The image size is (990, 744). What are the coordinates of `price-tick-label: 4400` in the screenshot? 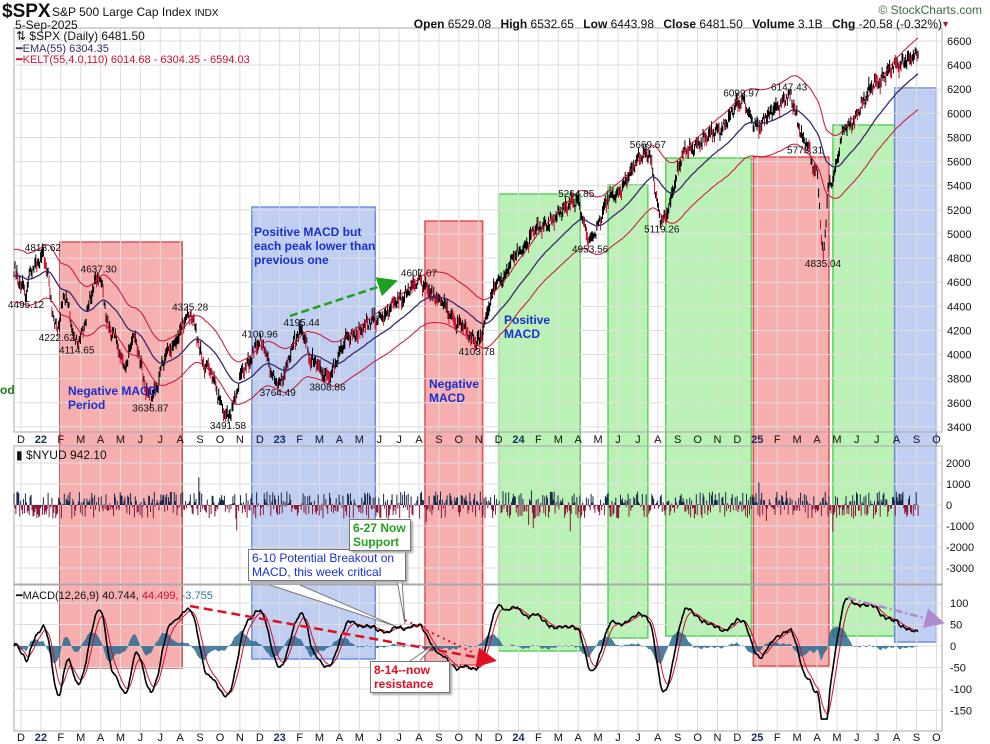 It's located at (959, 307).